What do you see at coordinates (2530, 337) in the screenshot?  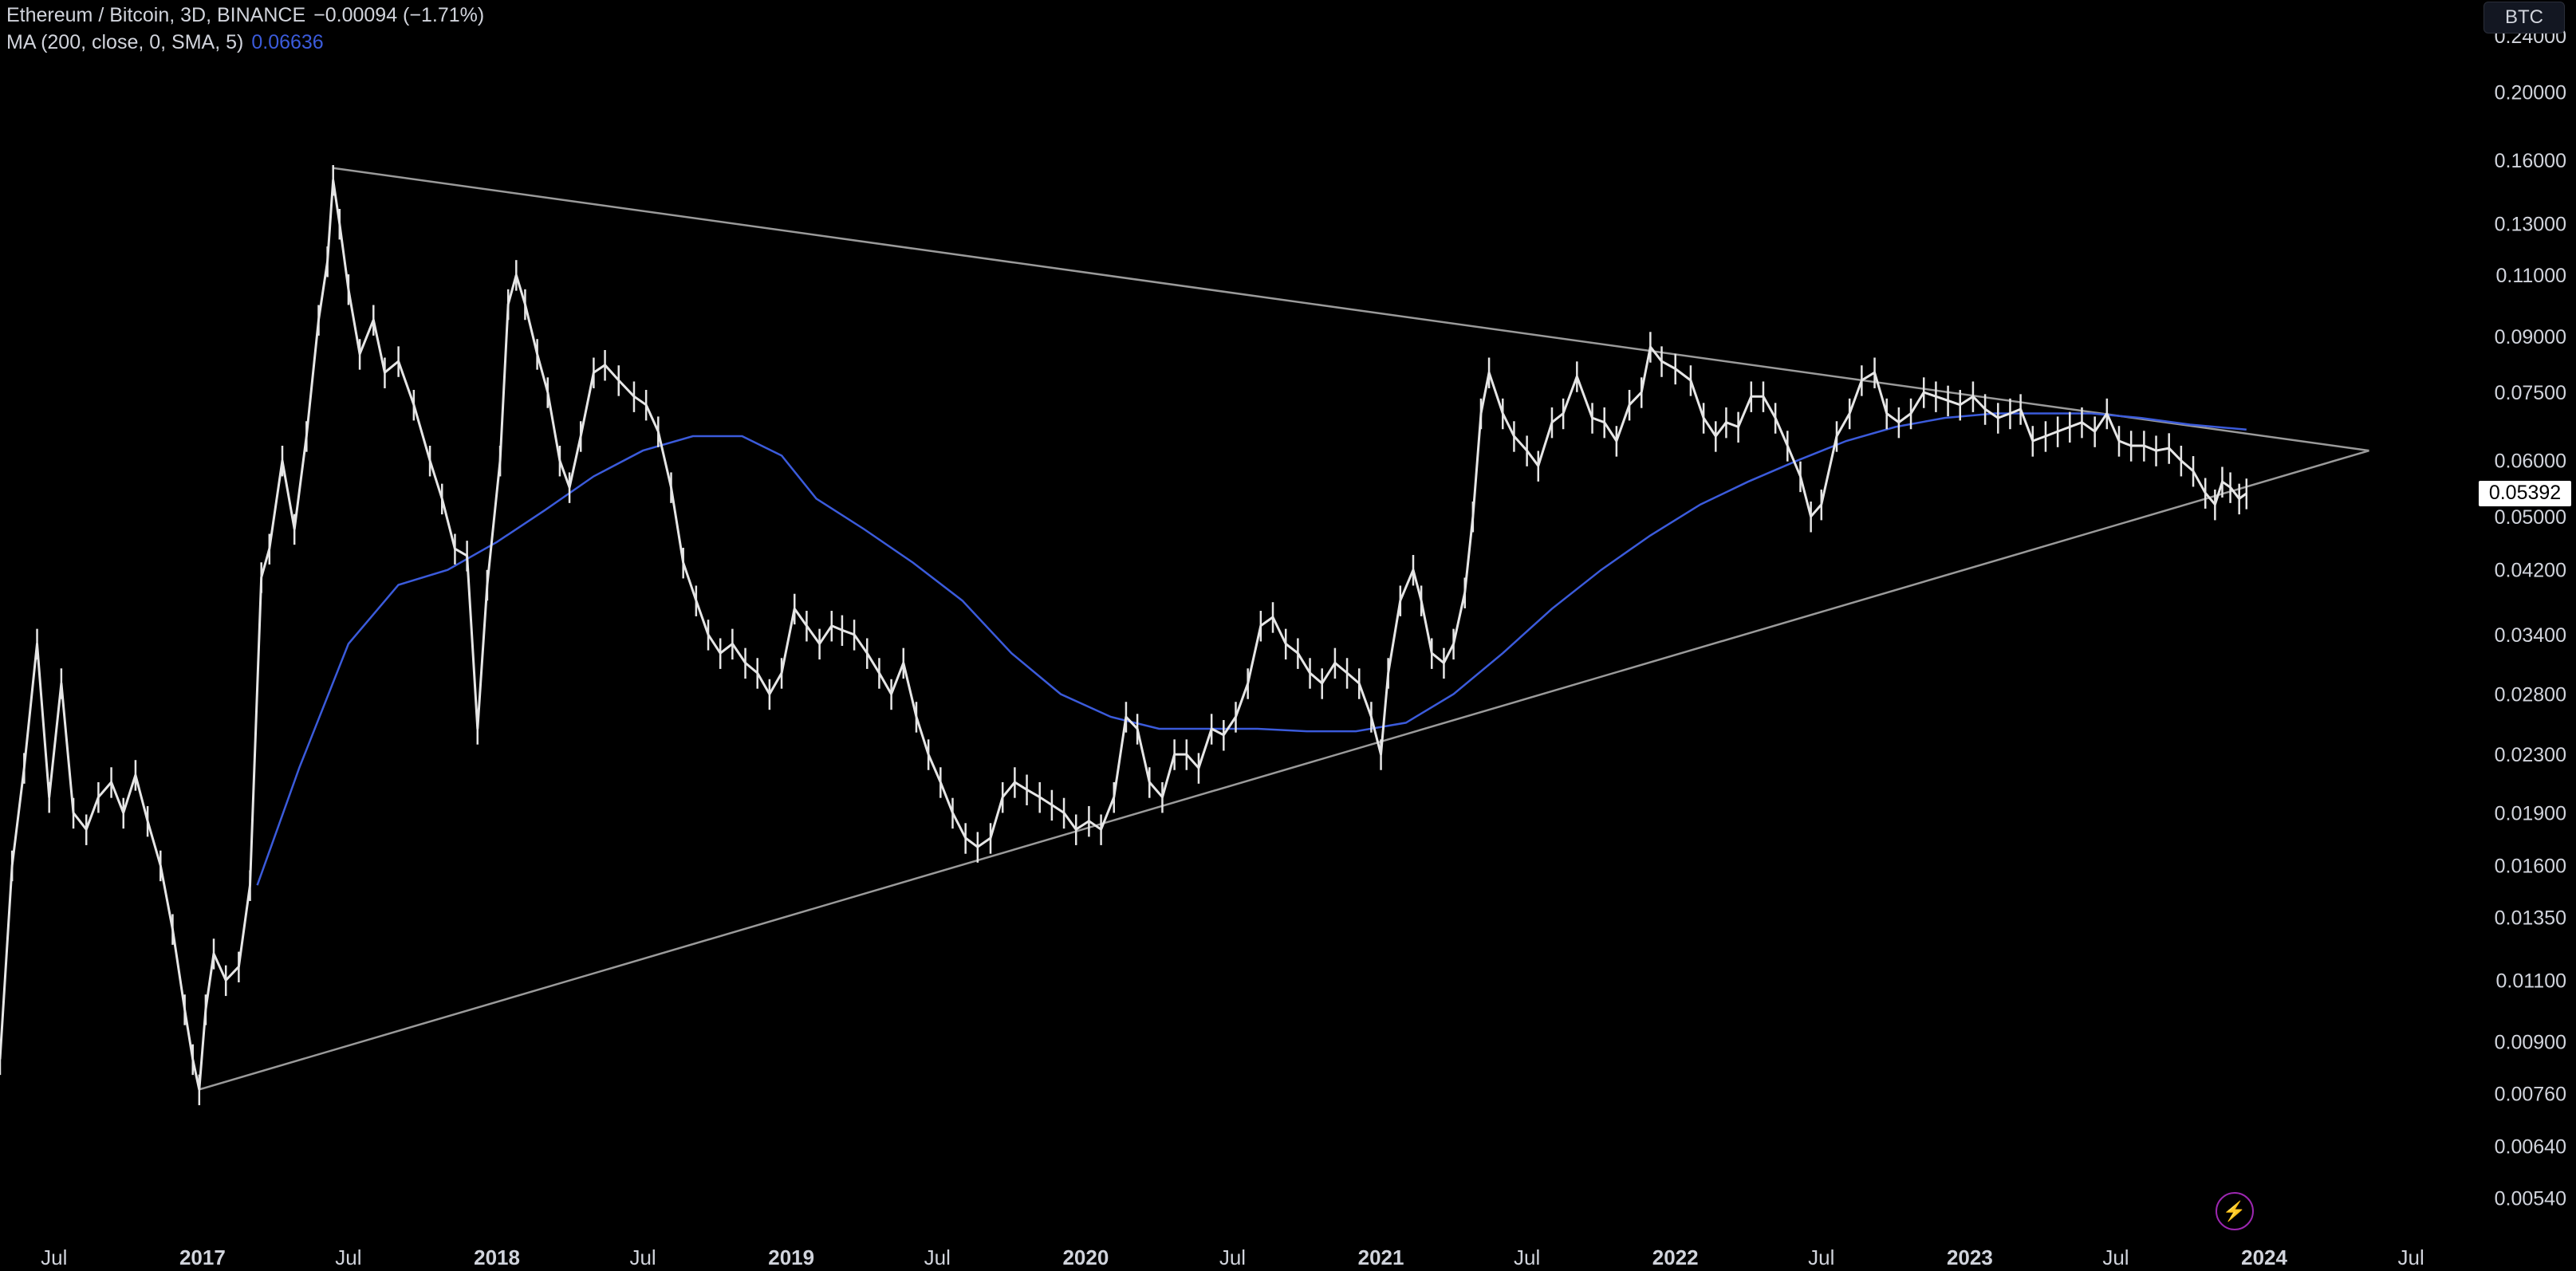 I see `y-tick-label: 0.09000` at bounding box center [2530, 337].